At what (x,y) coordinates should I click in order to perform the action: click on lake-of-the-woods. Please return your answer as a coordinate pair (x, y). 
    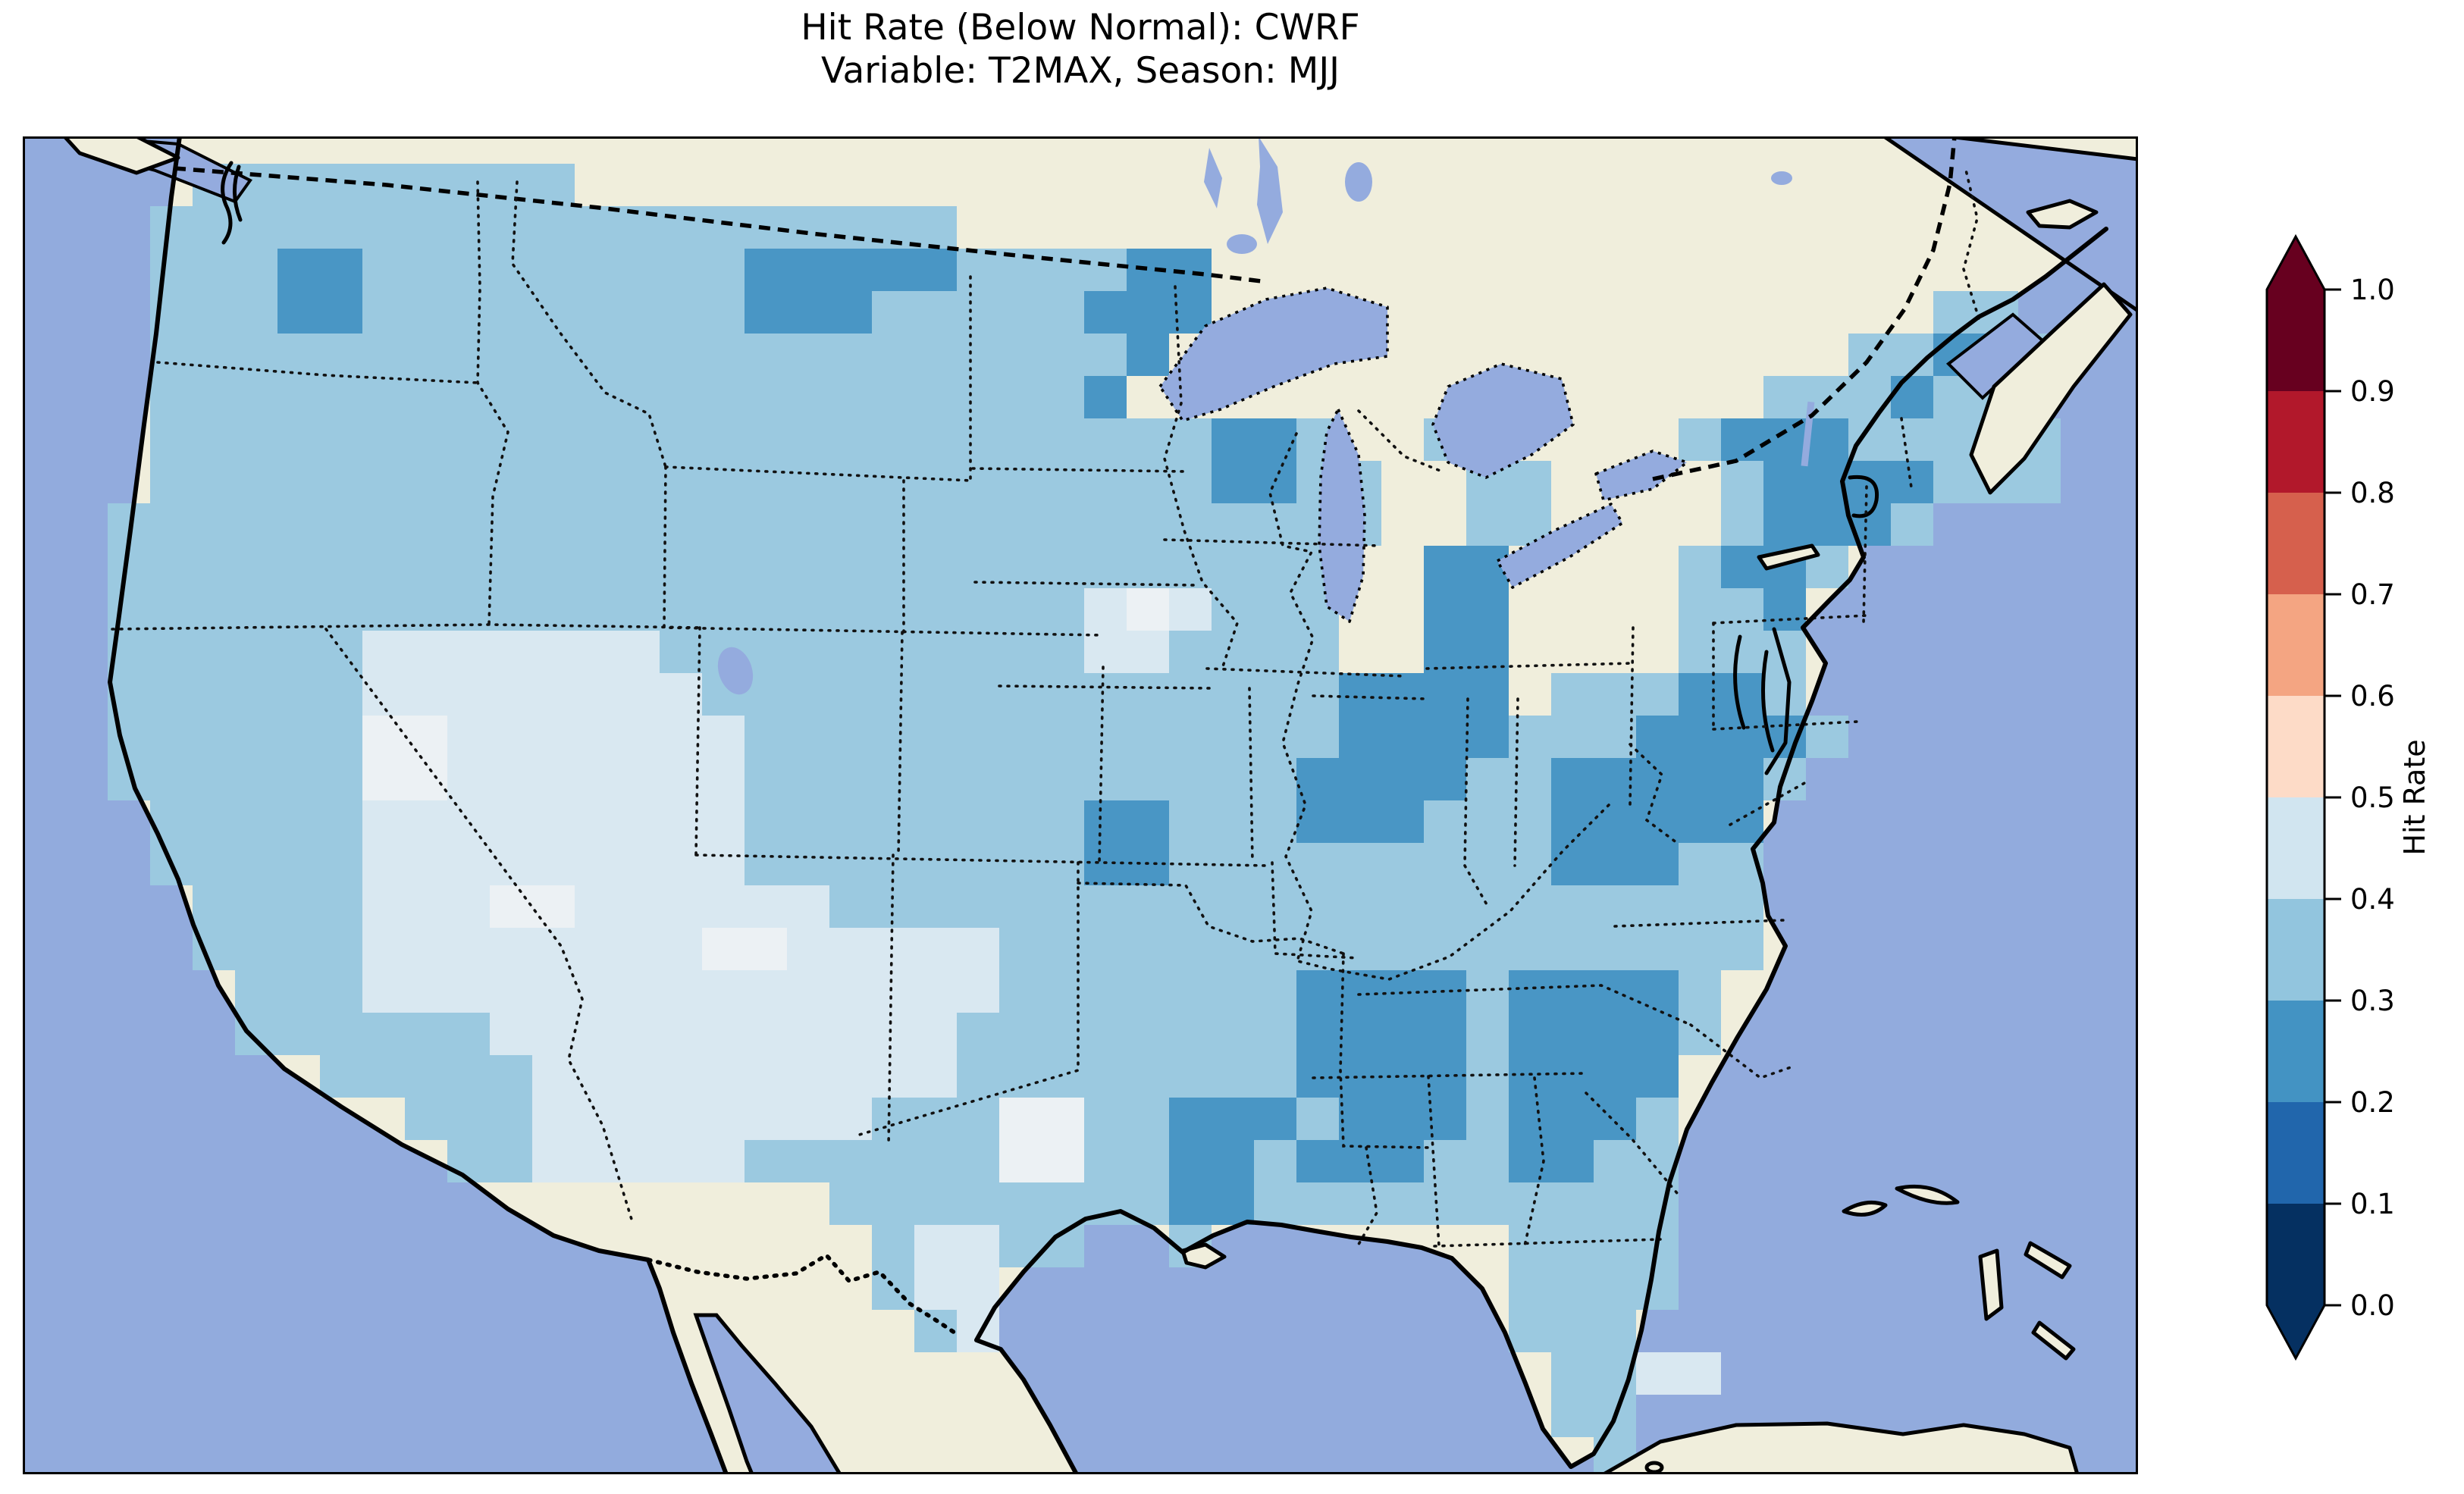
    Looking at the image, I should click on (1242, 244).